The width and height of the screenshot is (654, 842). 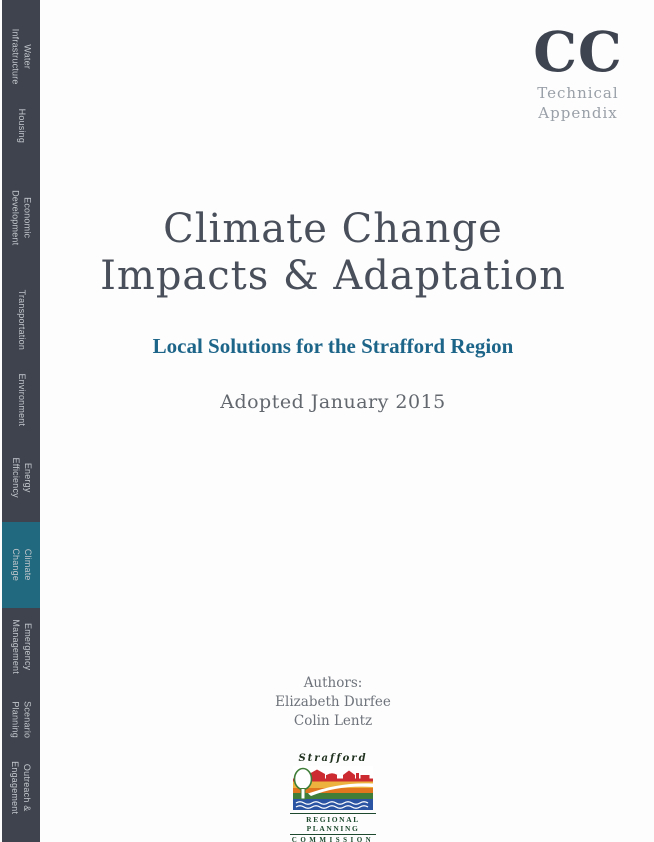 I want to click on sidebar-item-outreach-engagement: Outreach & Engagement, so click(x=21, y=788).